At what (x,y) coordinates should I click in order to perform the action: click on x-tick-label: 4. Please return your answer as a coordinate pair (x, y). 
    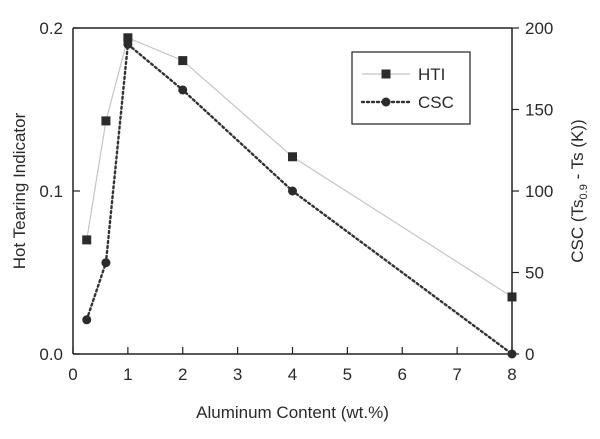
    Looking at the image, I should click on (292, 374).